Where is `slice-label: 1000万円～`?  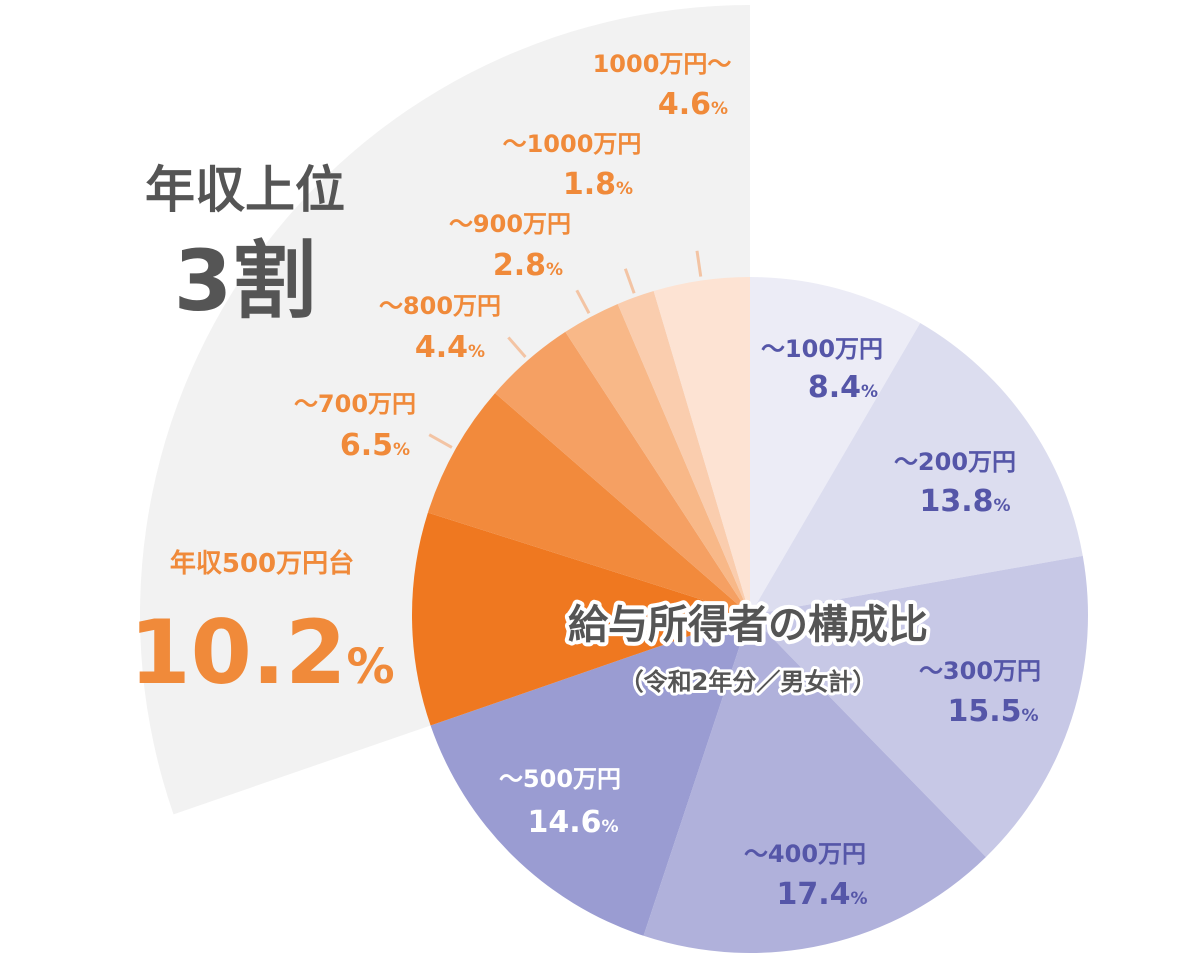 slice-label: 1000万円～ is located at coordinates (662, 64).